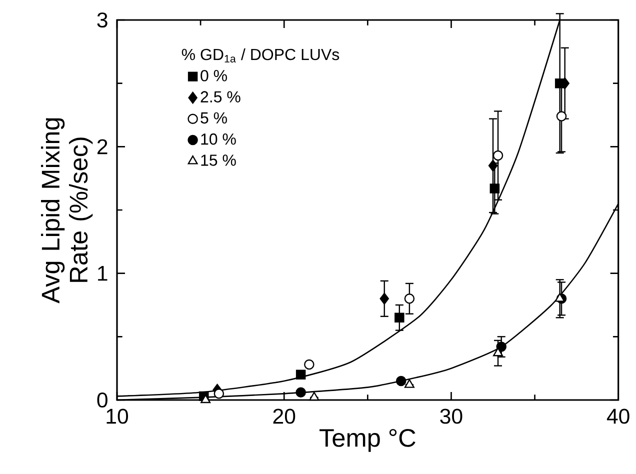  Describe the element at coordinates (220, 96) in the screenshot. I see `legend-label: 2.5 %` at that location.